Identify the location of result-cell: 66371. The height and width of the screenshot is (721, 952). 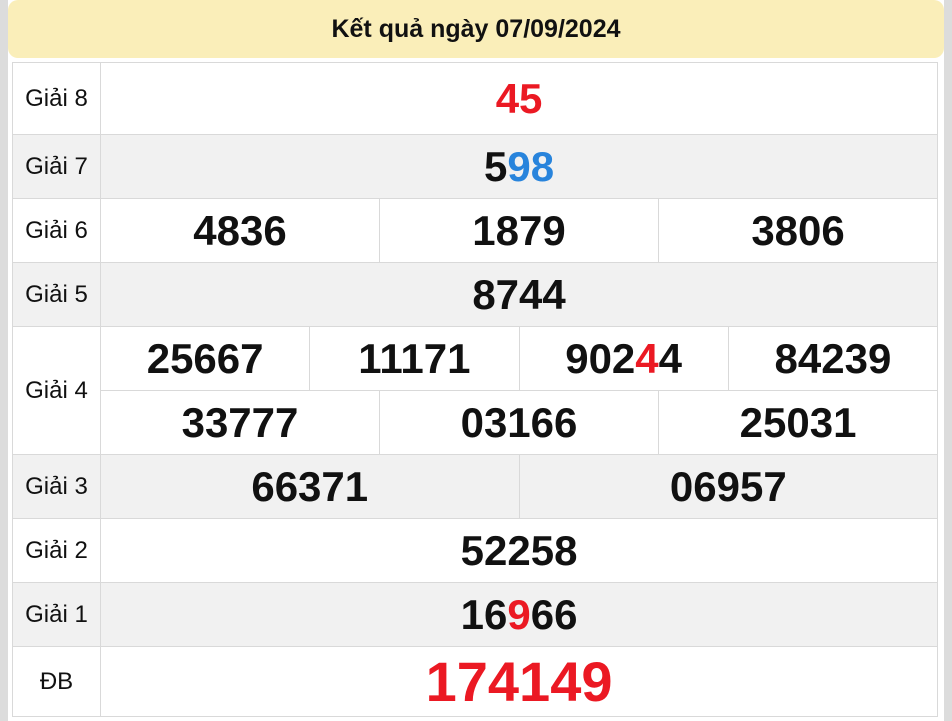
(310, 486).